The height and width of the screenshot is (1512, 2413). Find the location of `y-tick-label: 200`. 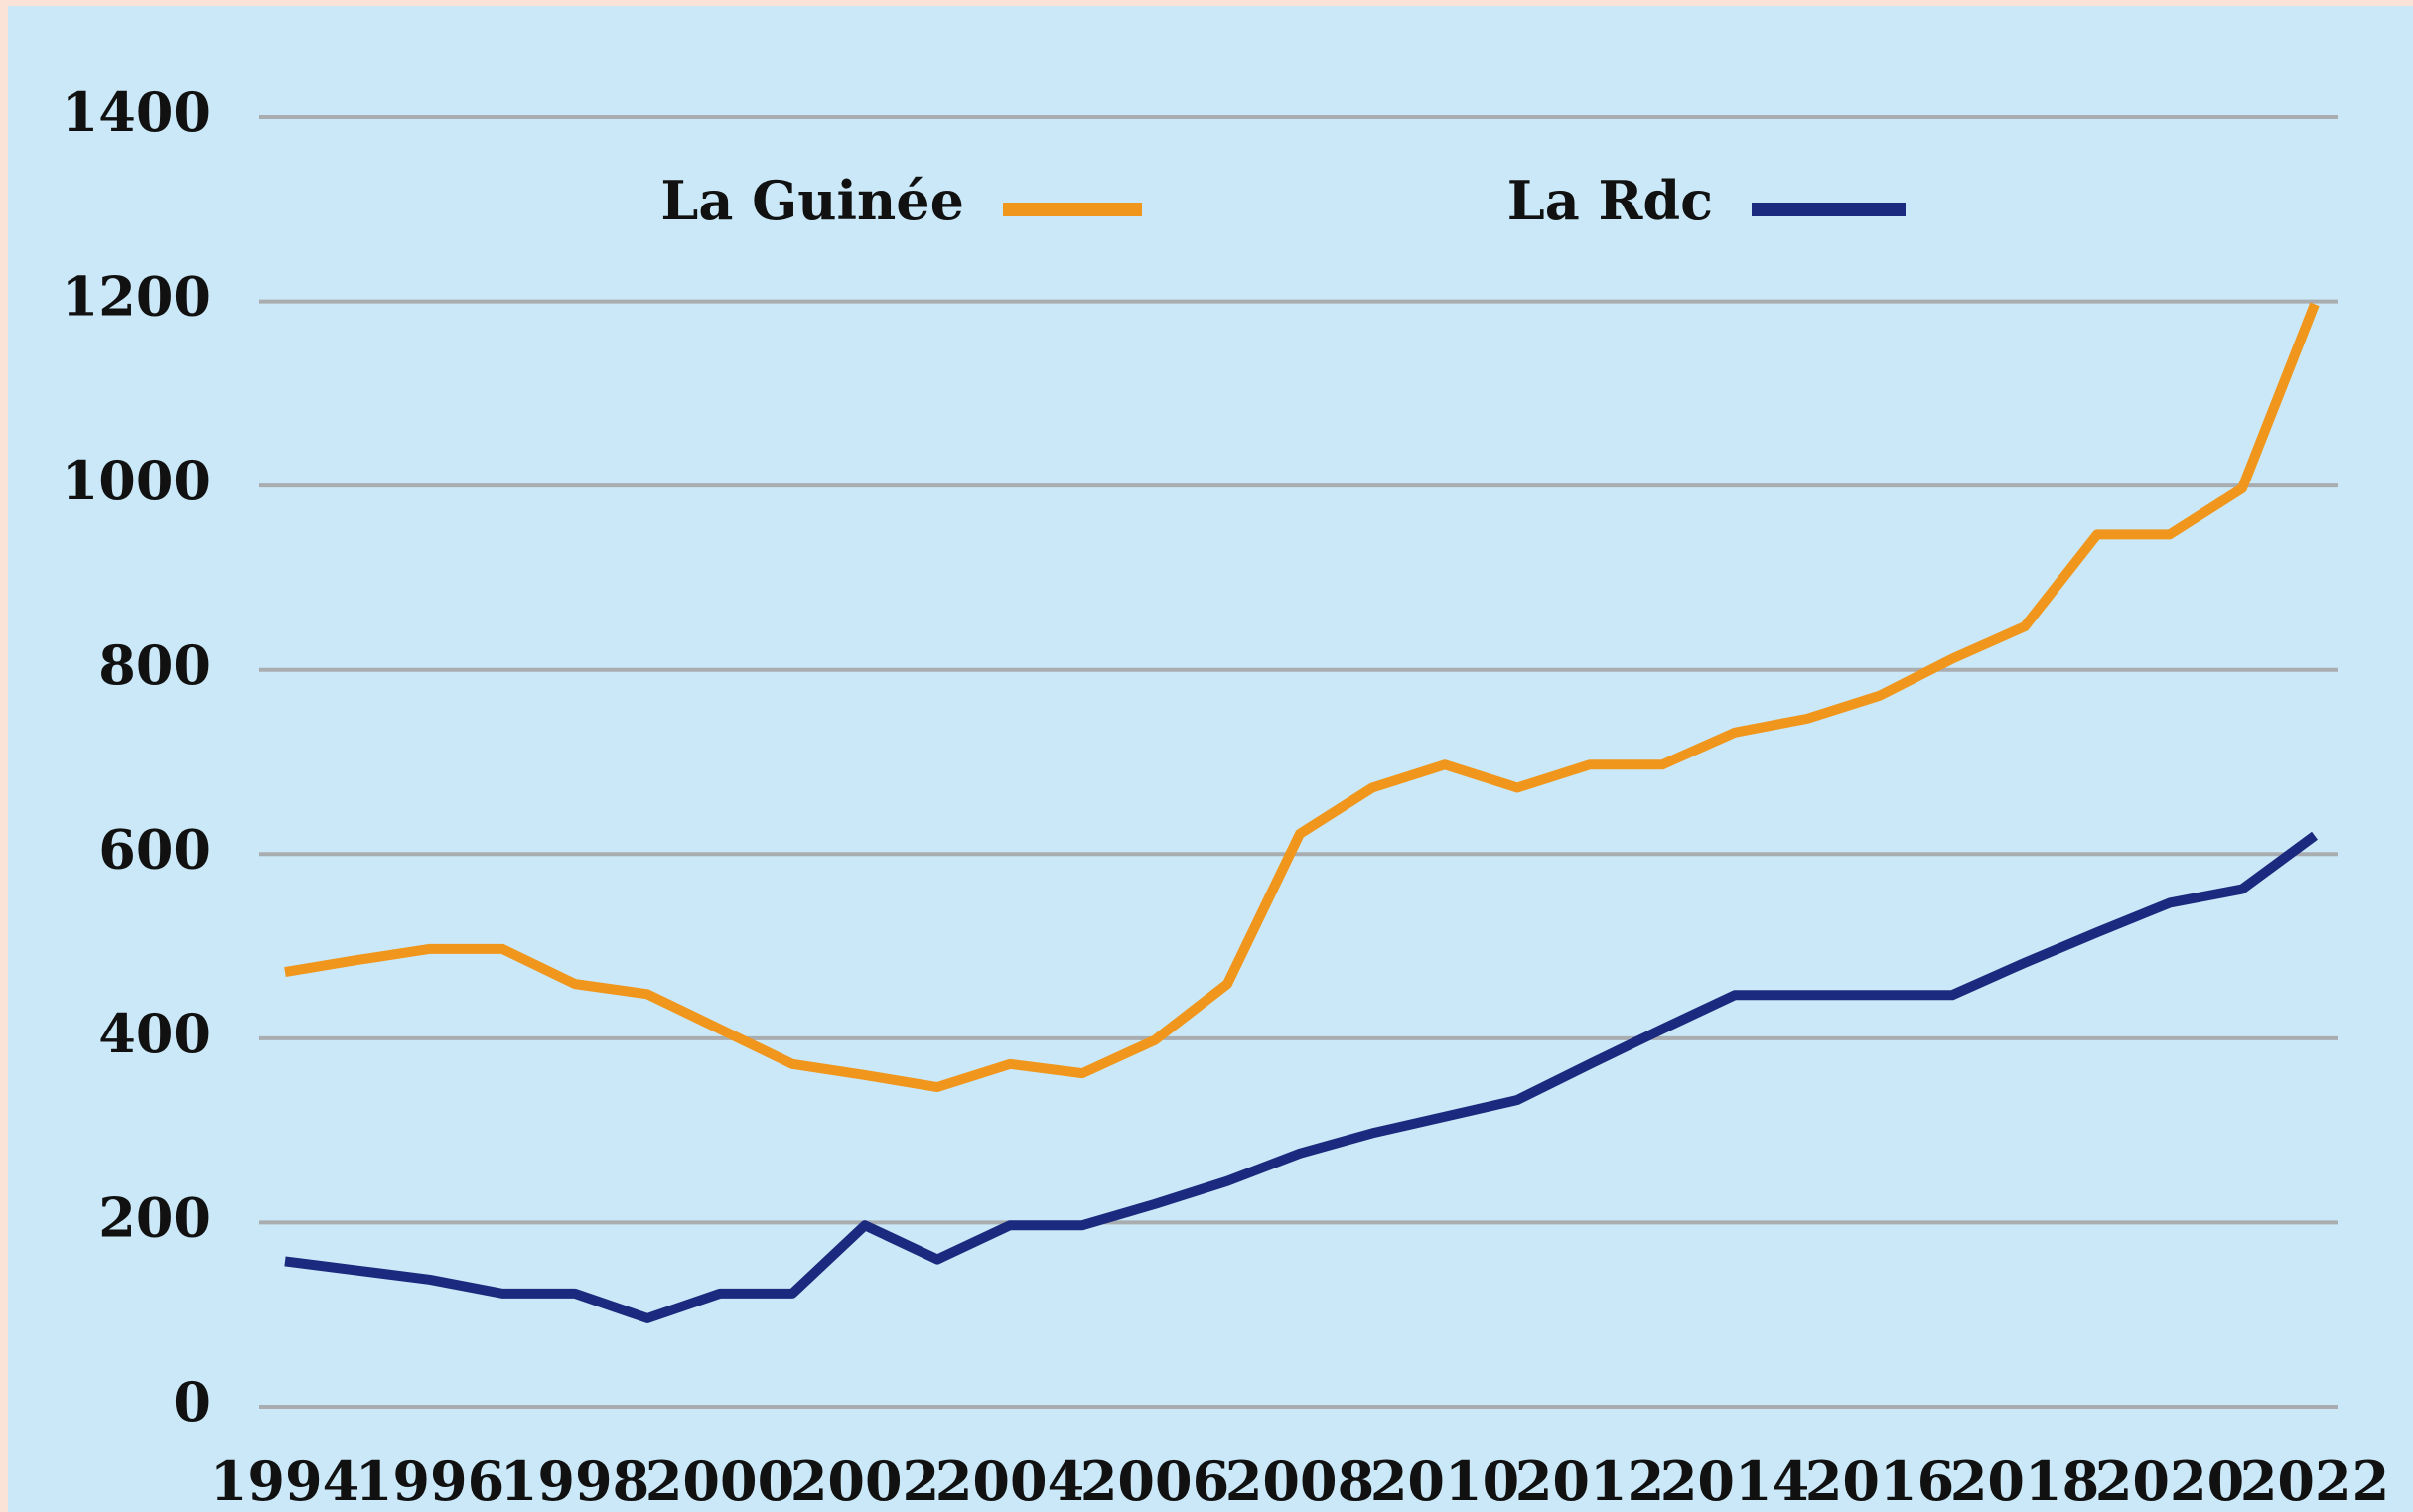

y-tick-label: 200 is located at coordinates (154, 1218).